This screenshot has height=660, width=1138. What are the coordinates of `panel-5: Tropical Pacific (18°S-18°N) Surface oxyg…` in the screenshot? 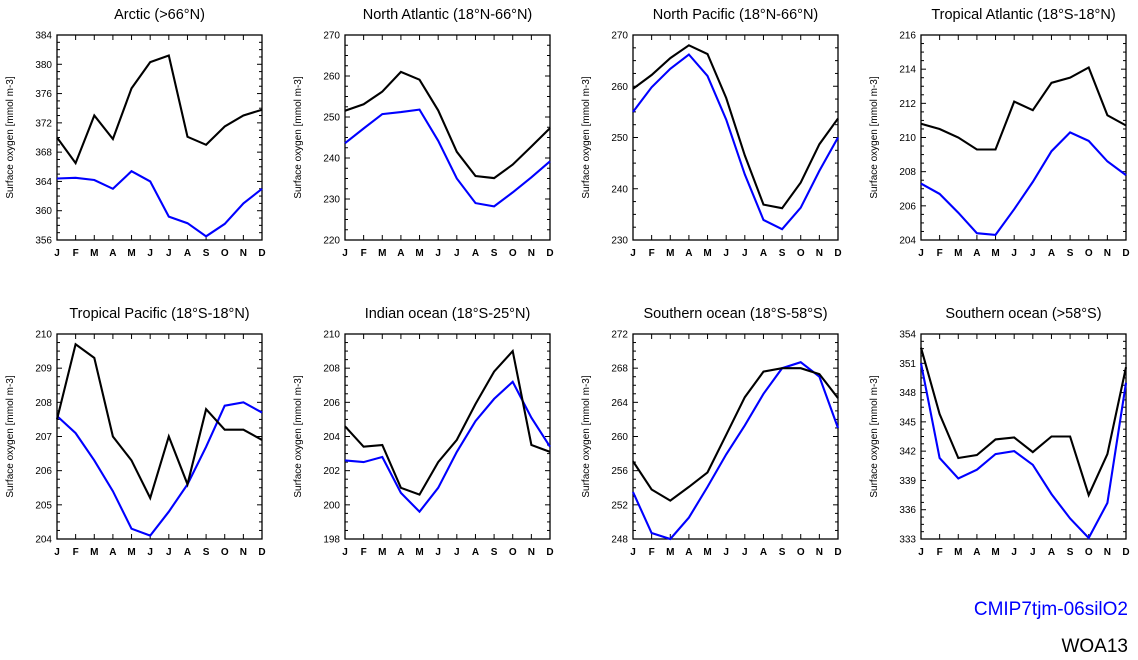 It's located at (135, 432).